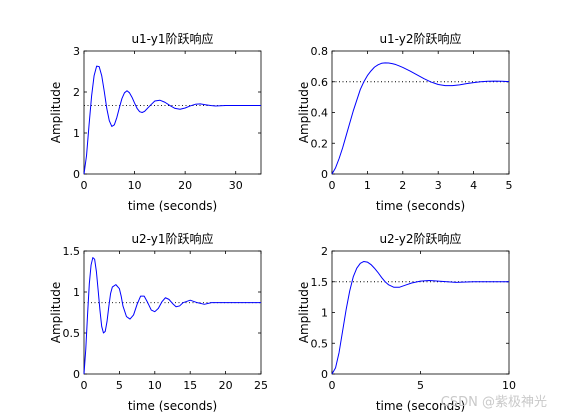  I want to click on x-tick-label: 1, so click(367, 185).